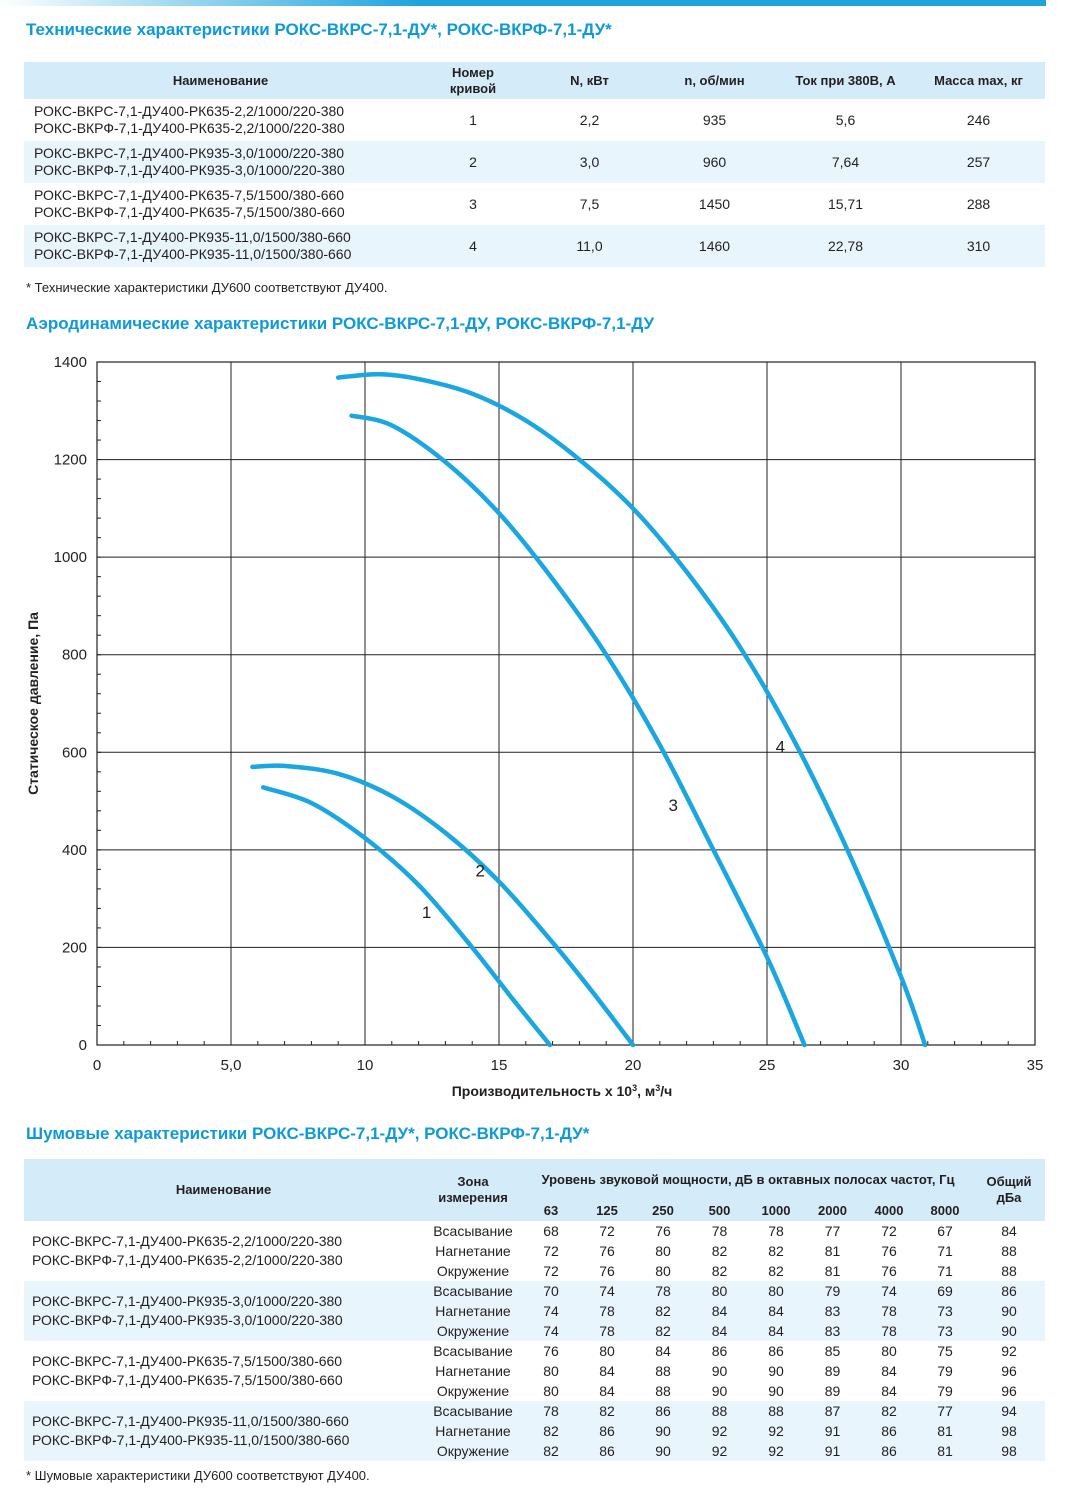 The image size is (1071, 1492). I want to click on x-tick-label: 0, so click(97, 1065).